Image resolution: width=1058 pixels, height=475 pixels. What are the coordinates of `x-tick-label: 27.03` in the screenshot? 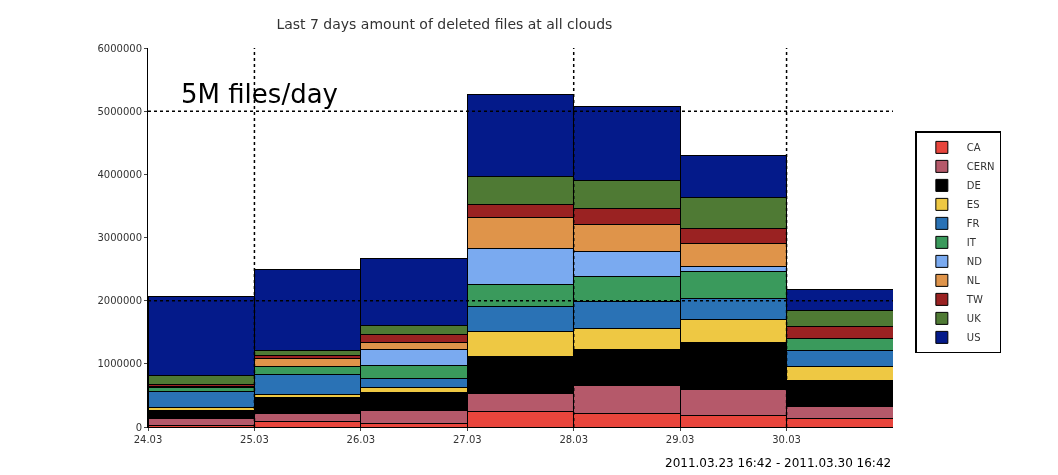 It's located at (467, 439).